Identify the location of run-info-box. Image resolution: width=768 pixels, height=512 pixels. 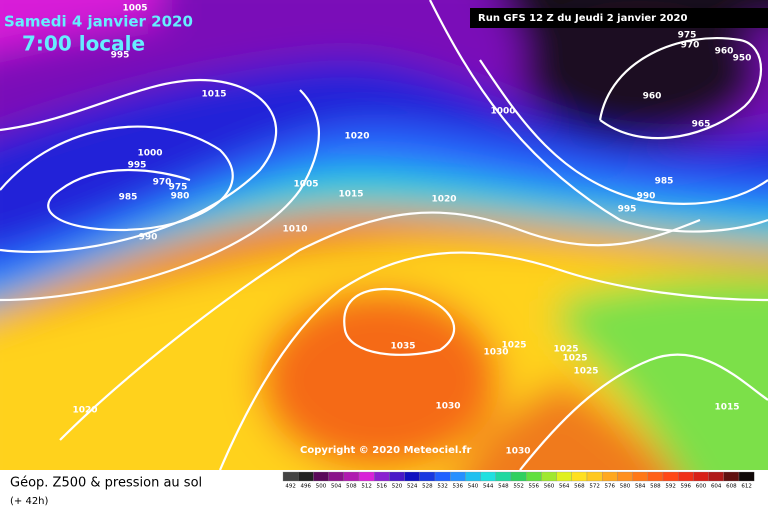
(619, 18).